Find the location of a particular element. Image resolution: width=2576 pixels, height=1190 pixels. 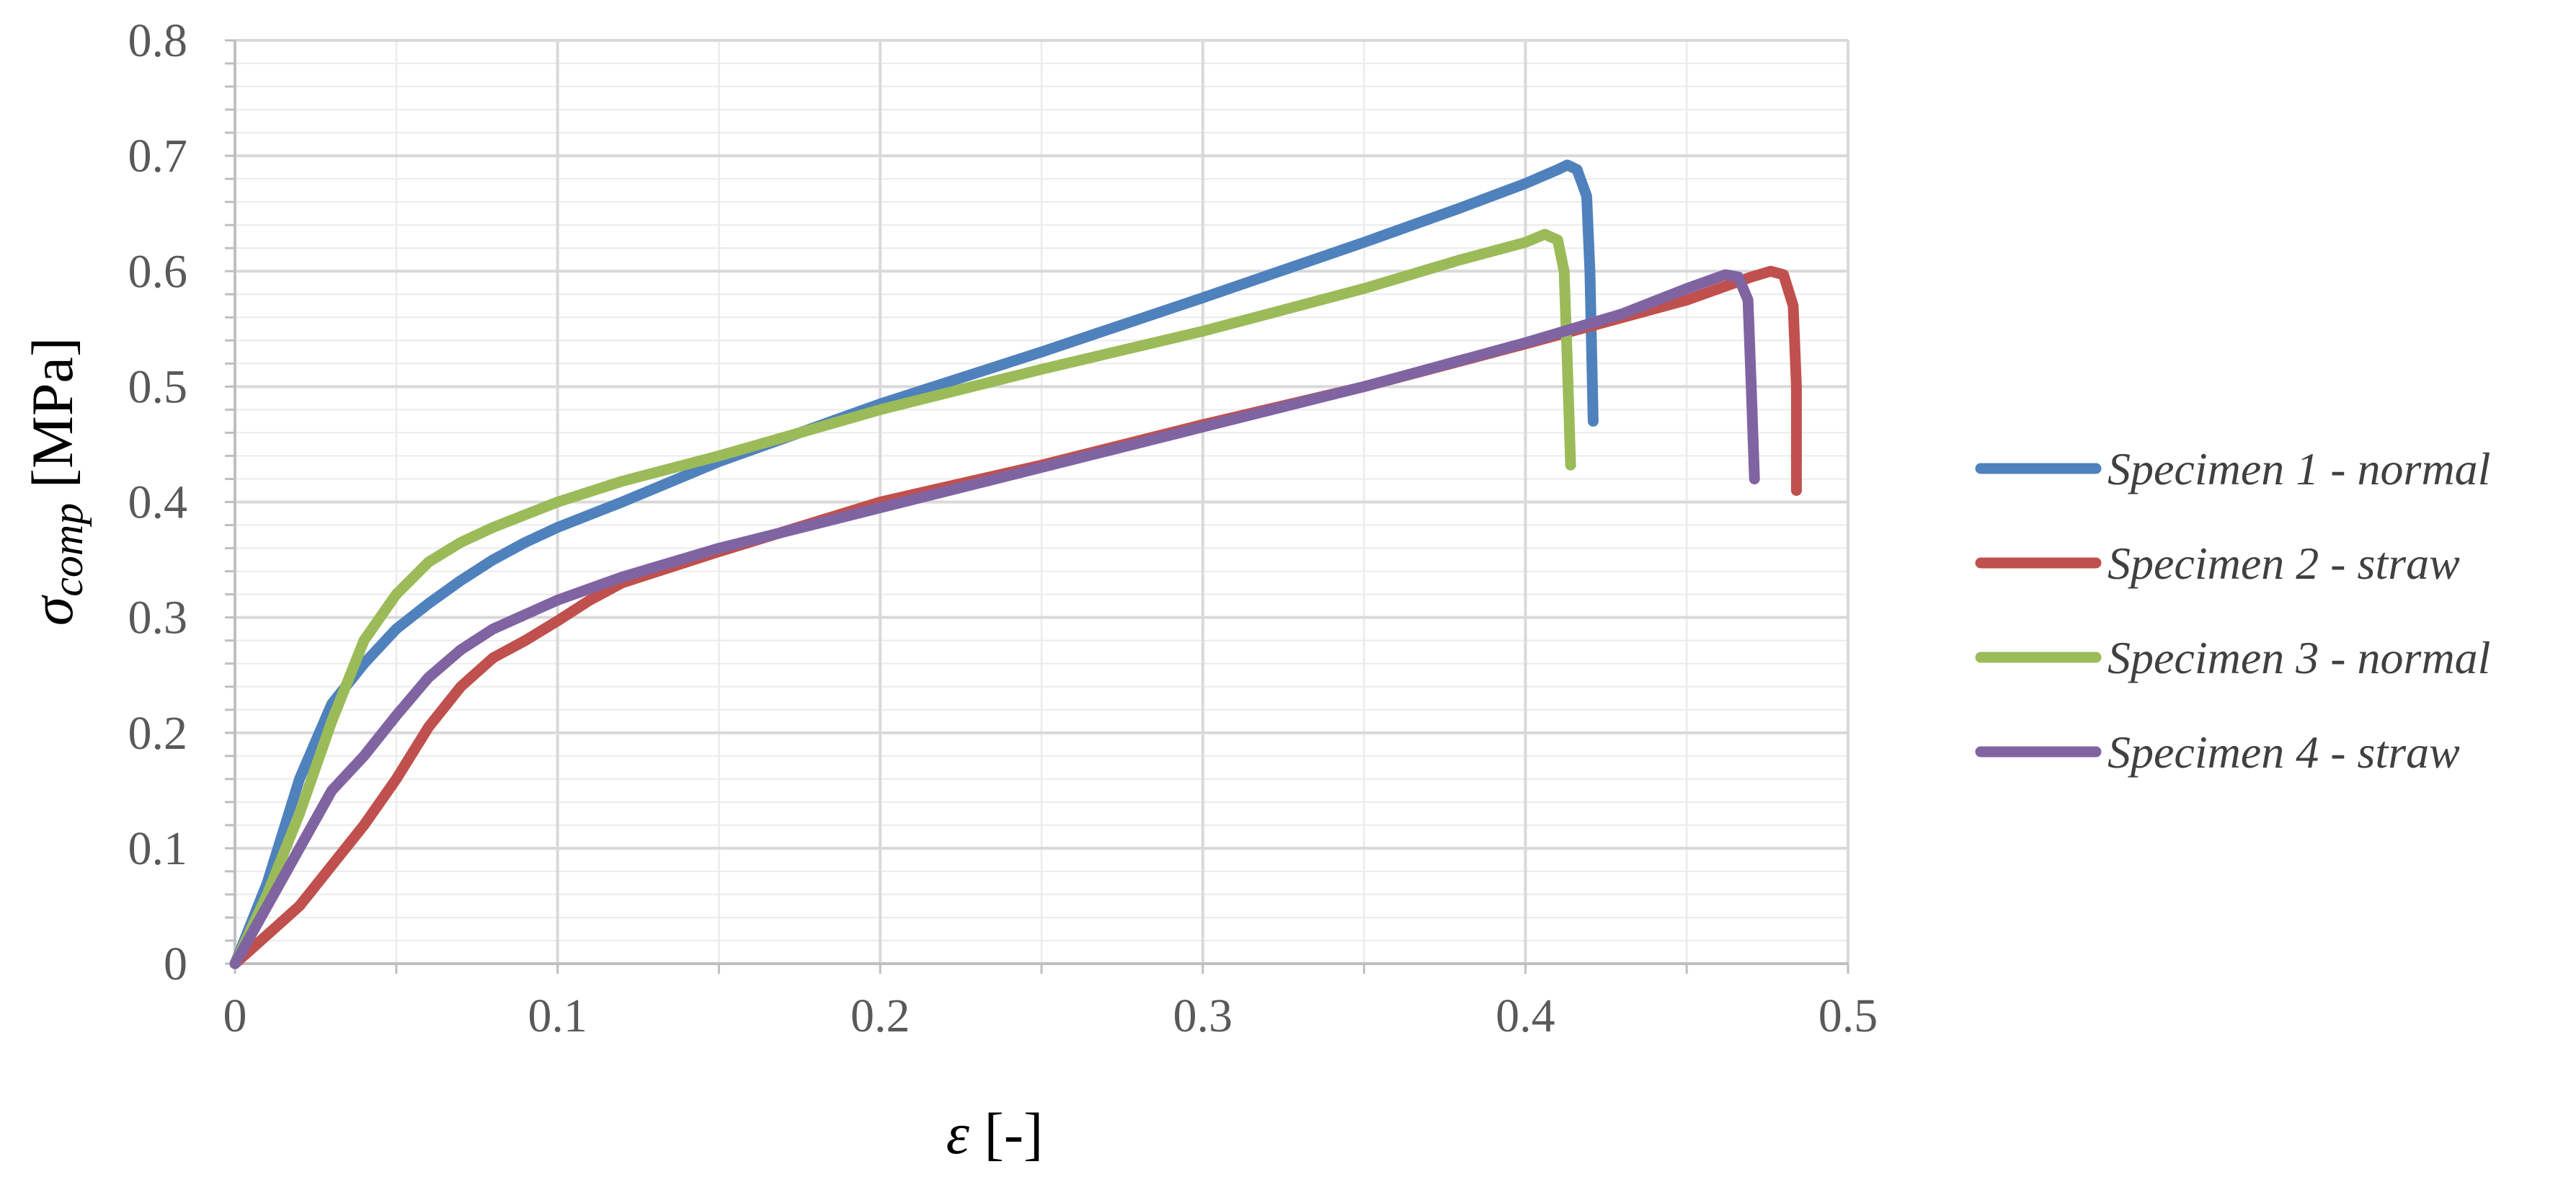

x-tick-label: 0.4 is located at coordinates (1525, 1016).